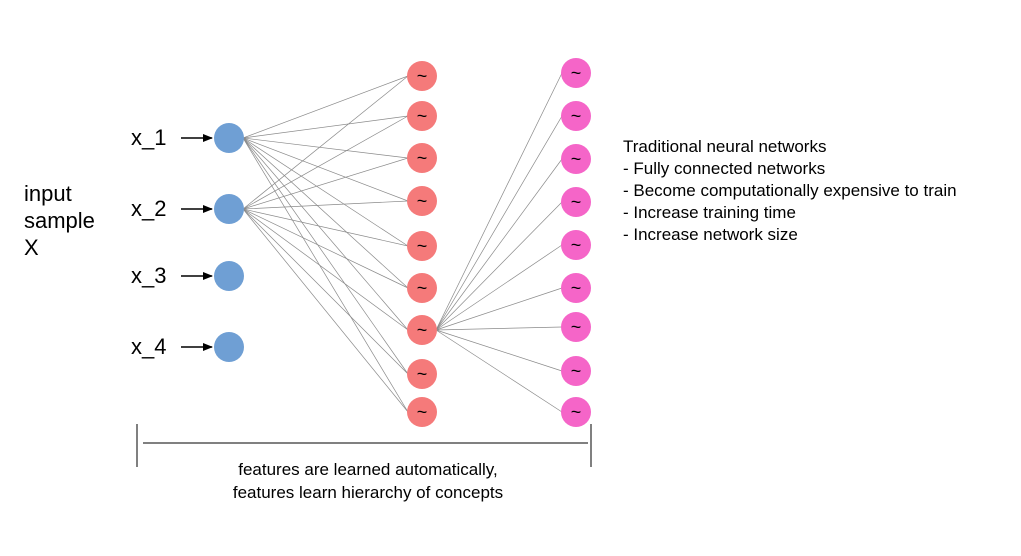  Describe the element at coordinates (709, 212) in the screenshot. I see `notes-item: - Increase training time` at that location.